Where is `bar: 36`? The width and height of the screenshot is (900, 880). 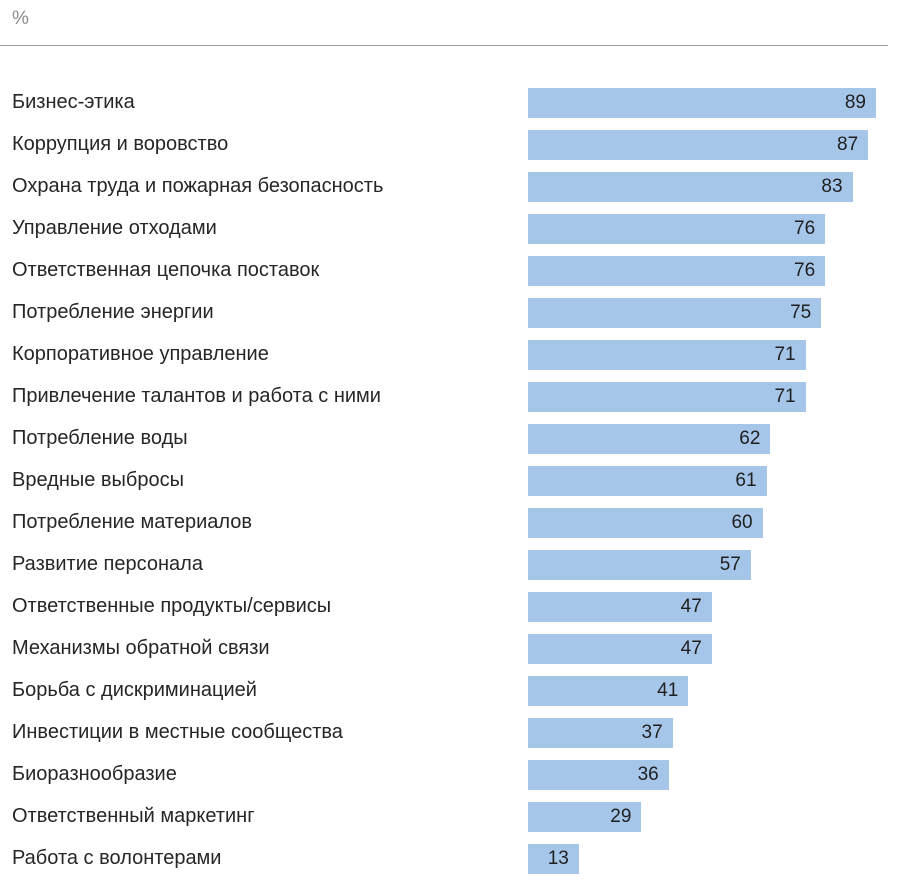 bar: 36 is located at coordinates (598, 774).